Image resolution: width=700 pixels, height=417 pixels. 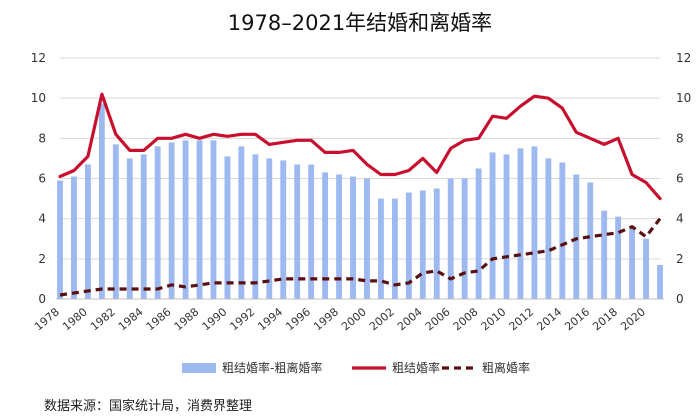 What do you see at coordinates (255, 226) in the screenshot?
I see `bar-1992` at bounding box center [255, 226].